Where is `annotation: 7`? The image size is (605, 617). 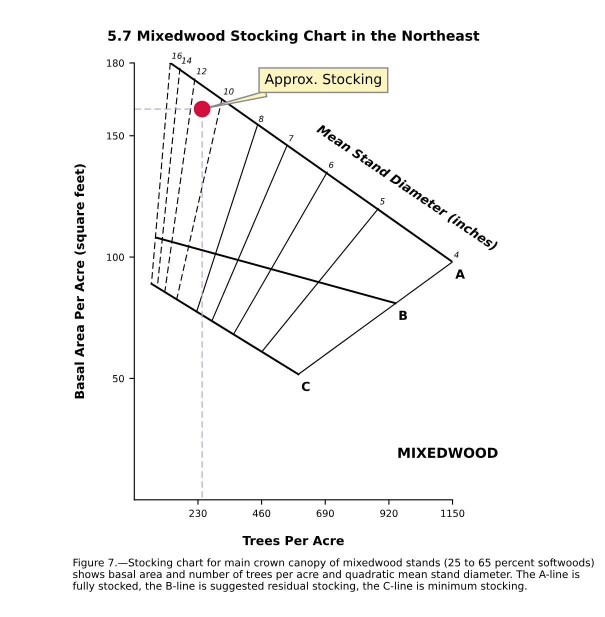 annotation: 7 is located at coordinates (291, 138).